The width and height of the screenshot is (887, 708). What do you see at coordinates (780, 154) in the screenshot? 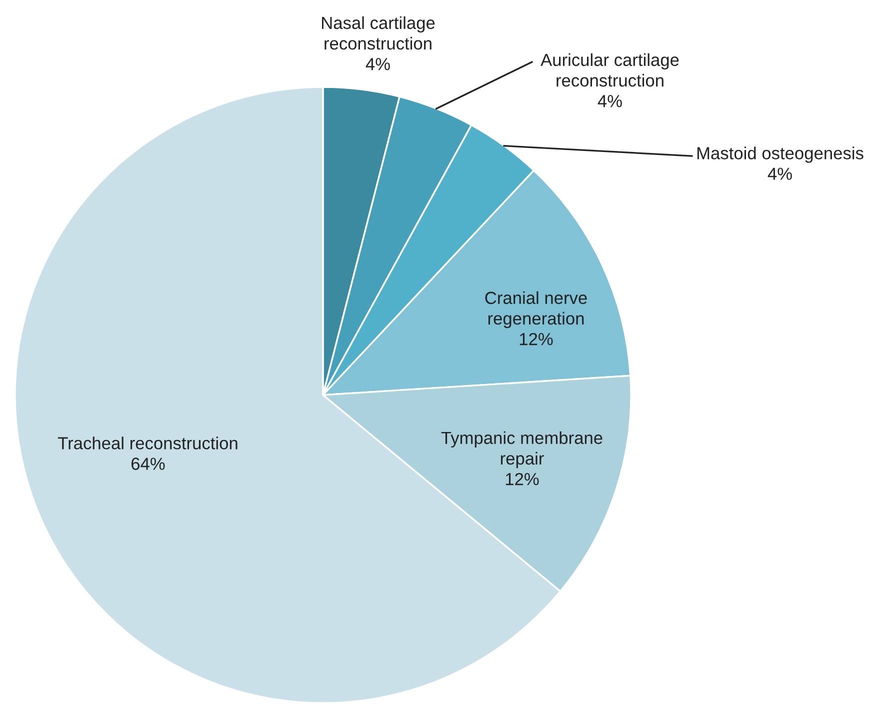
I see `slice-label: Mastoid osteogenesis` at bounding box center [780, 154].